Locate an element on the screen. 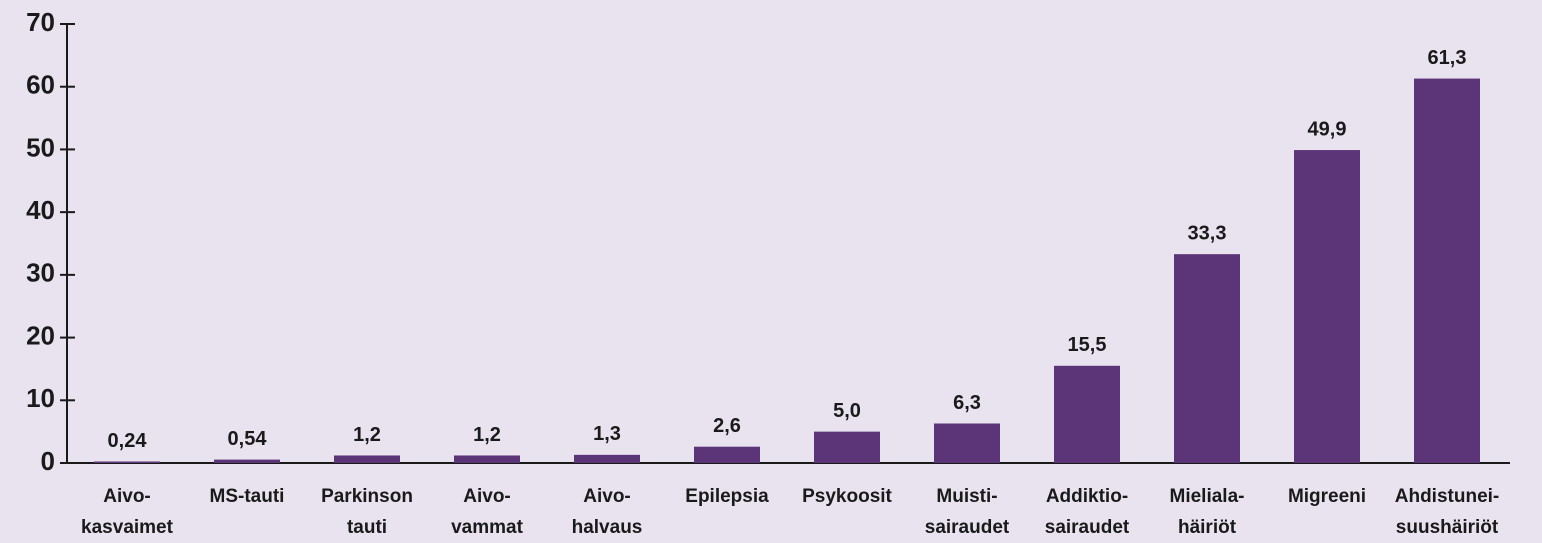 This screenshot has height=543, width=1542. x-tick-label: Muisti- is located at coordinates (966, 496).